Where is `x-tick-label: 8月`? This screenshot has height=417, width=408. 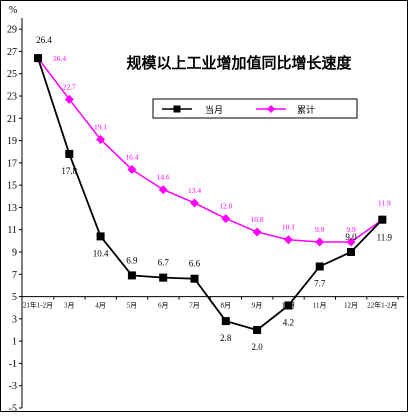 x-tick-label: 8月 is located at coordinates (226, 306).